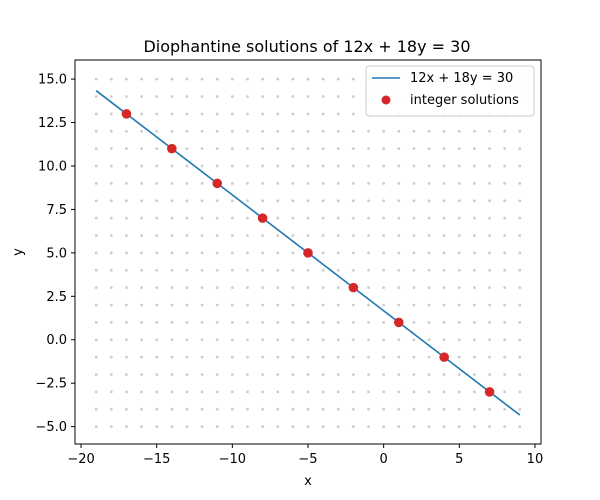 The image size is (600, 500). I want to click on x-tick-label: −10, so click(232, 459).